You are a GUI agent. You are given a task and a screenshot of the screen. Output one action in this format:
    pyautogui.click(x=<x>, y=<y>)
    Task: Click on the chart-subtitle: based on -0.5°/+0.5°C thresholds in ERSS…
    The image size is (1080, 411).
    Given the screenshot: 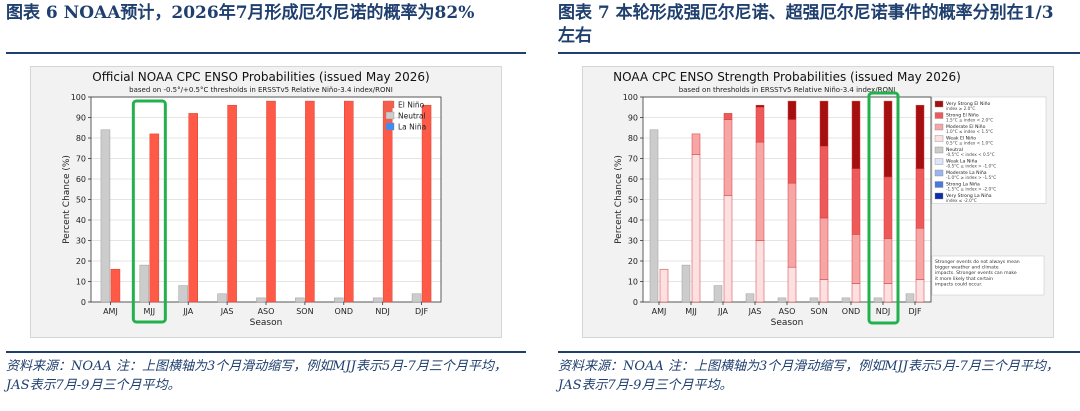 What is the action you would take?
    pyautogui.click(x=261, y=90)
    